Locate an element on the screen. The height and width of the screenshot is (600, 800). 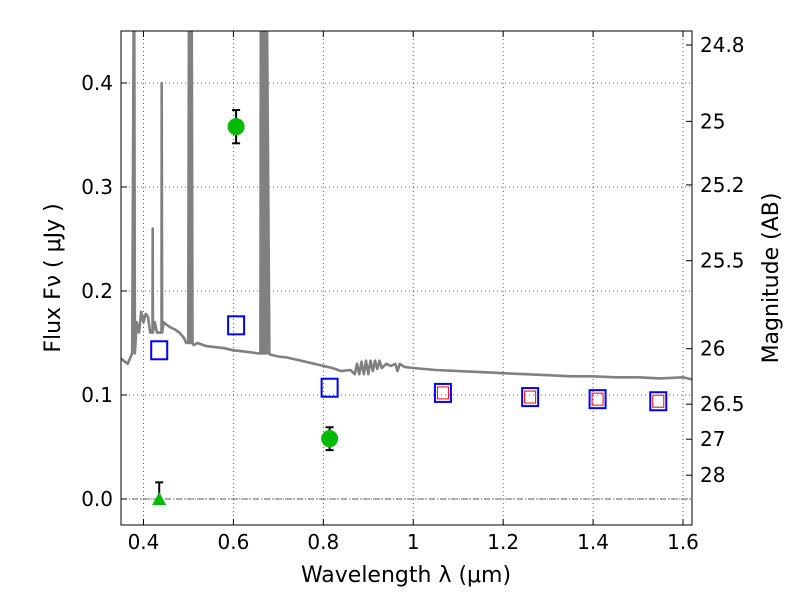
right-tick-label: 24.8 is located at coordinates (722, 45).